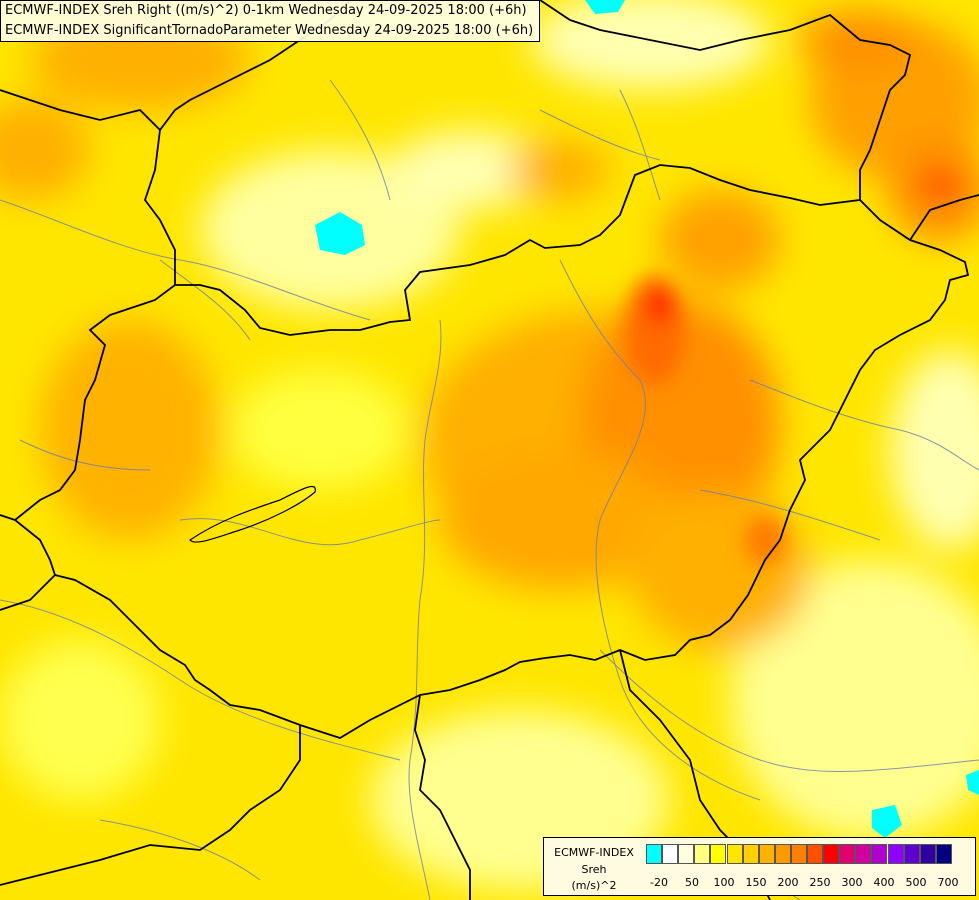 This screenshot has width=979, height=900. What do you see at coordinates (916, 882) in the screenshot?
I see `legend-tick-label: 500` at bounding box center [916, 882].